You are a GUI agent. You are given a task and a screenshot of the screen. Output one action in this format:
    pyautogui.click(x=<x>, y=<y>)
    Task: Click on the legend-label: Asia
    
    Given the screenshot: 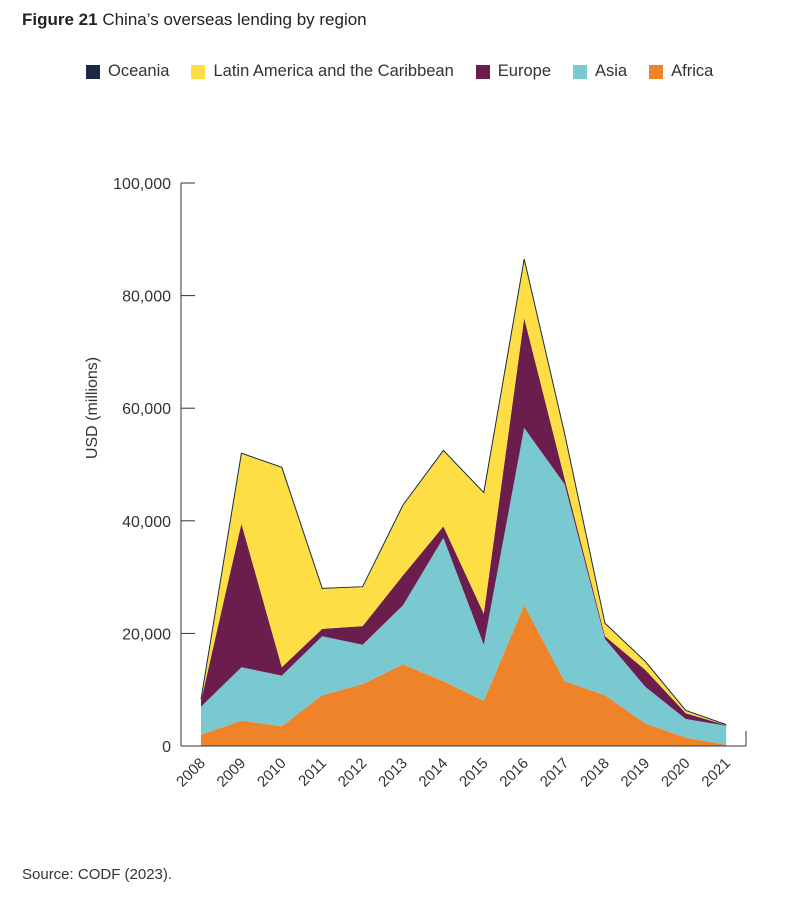 What is the action you would take?
    pyautogui.click(x=611, y=71)
    